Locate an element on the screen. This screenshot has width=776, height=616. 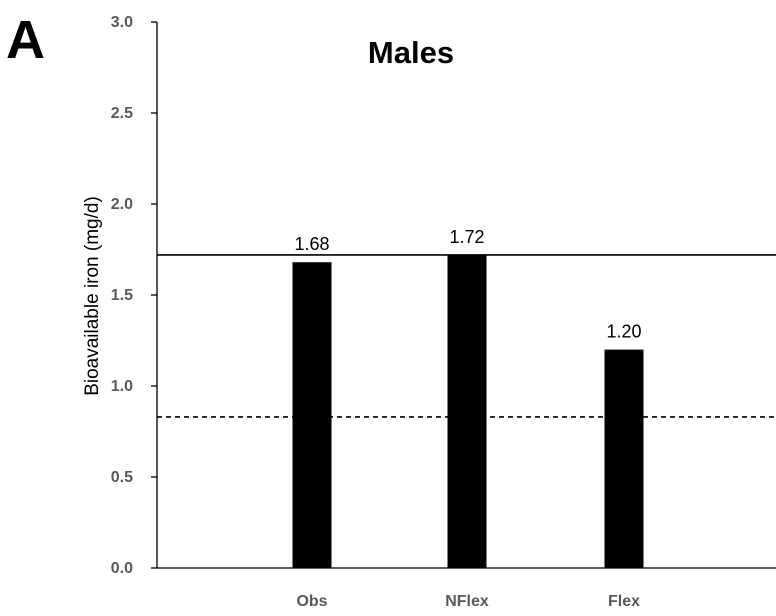
y-tick-label: 2.0 is located at coordinates (122, 204).